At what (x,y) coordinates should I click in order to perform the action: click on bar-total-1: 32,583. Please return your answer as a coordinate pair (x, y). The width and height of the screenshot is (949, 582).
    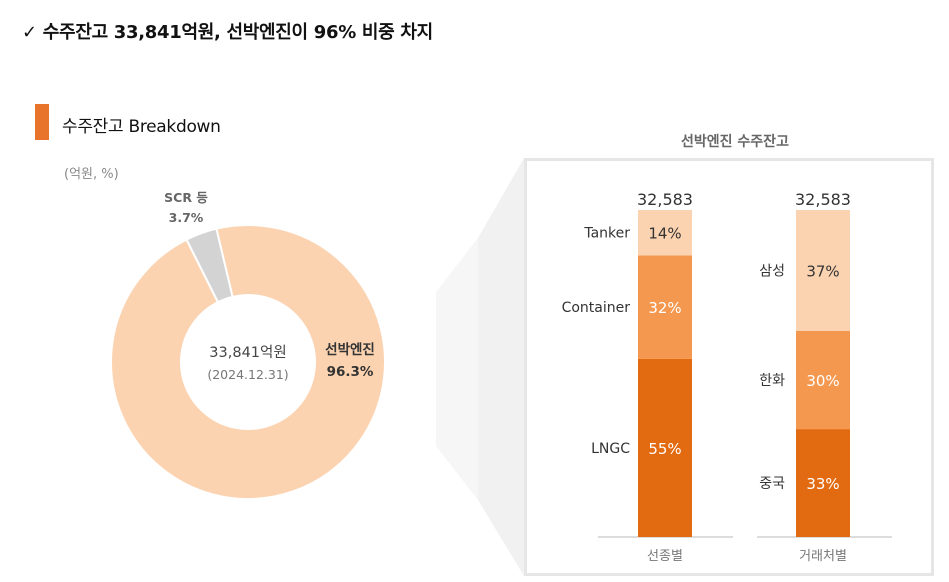
    Looking at the image, I should click on (665, 199).